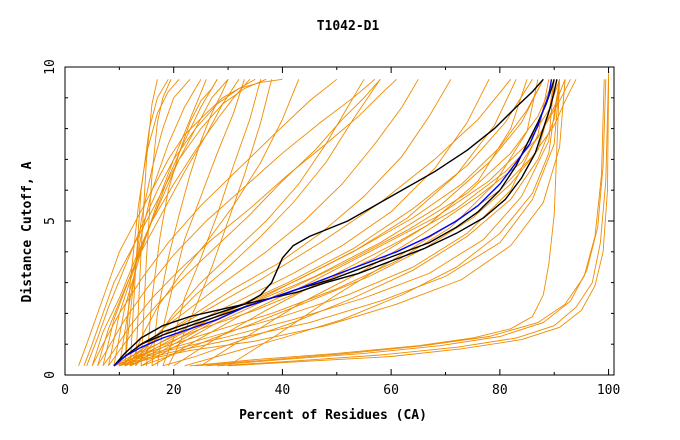 The width and height of the screenshot is (680, 440). Describe the element at coordinates (50, 67) in the screenshot. I see `y-tick-label: 10` at that location.